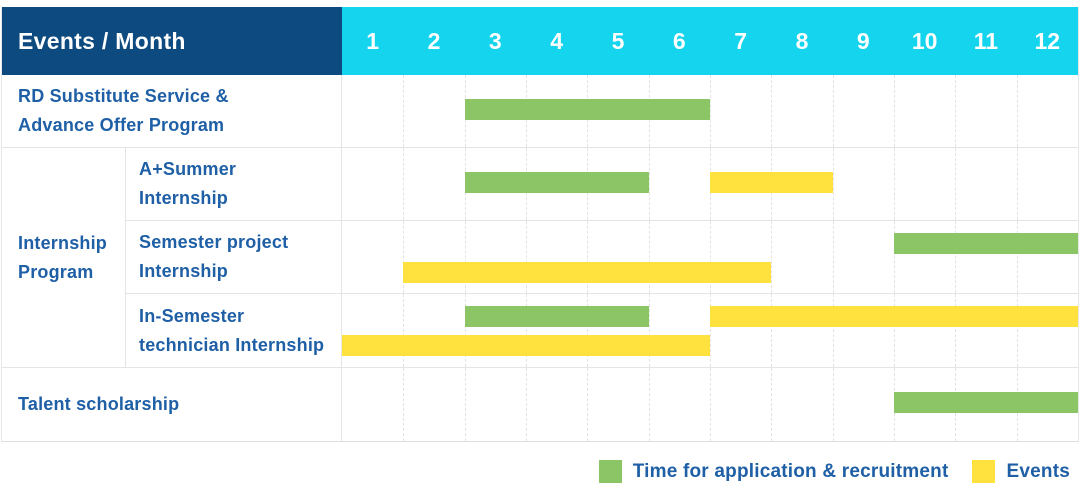 This screenshot has width=1080, height=494. Describe the element at coordinates (434, 40) in the screenshot. I see `month-label-2: 2` at that location.